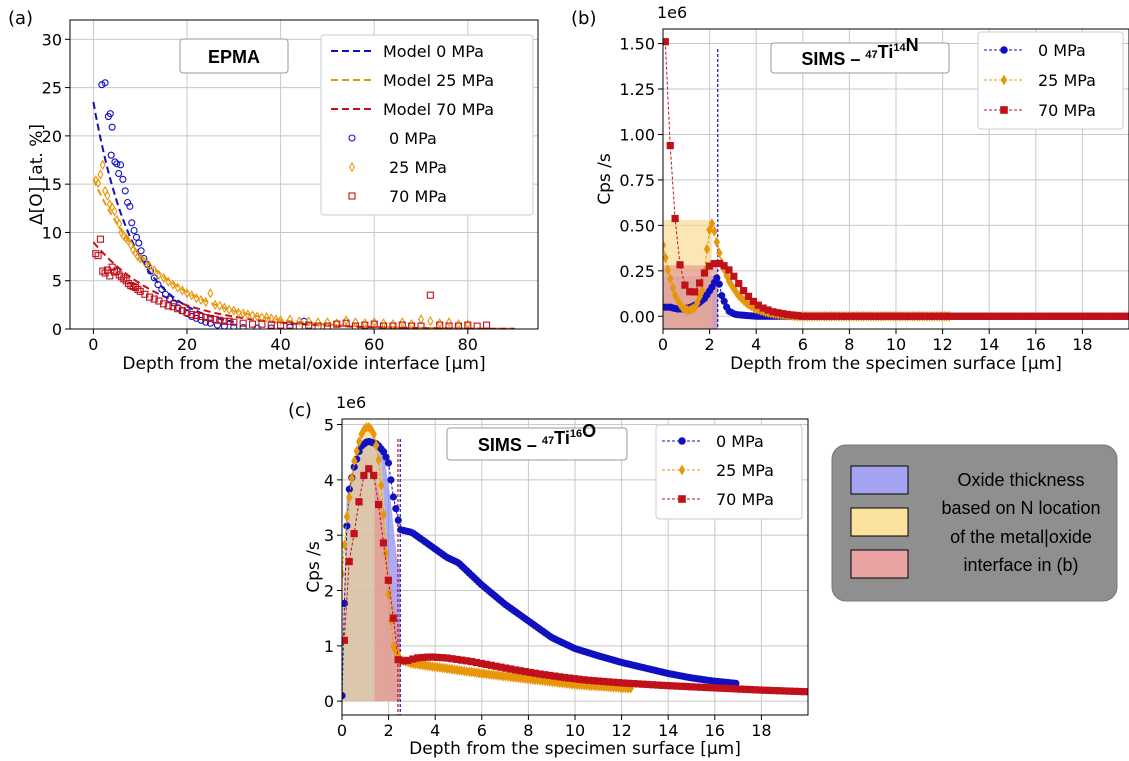 This screenshot has width=1129, height=761. What do you see at coordinates (886, 52) in the screenshot?
I see `title-part-mid: Ti` at bounding box center [886, 52].